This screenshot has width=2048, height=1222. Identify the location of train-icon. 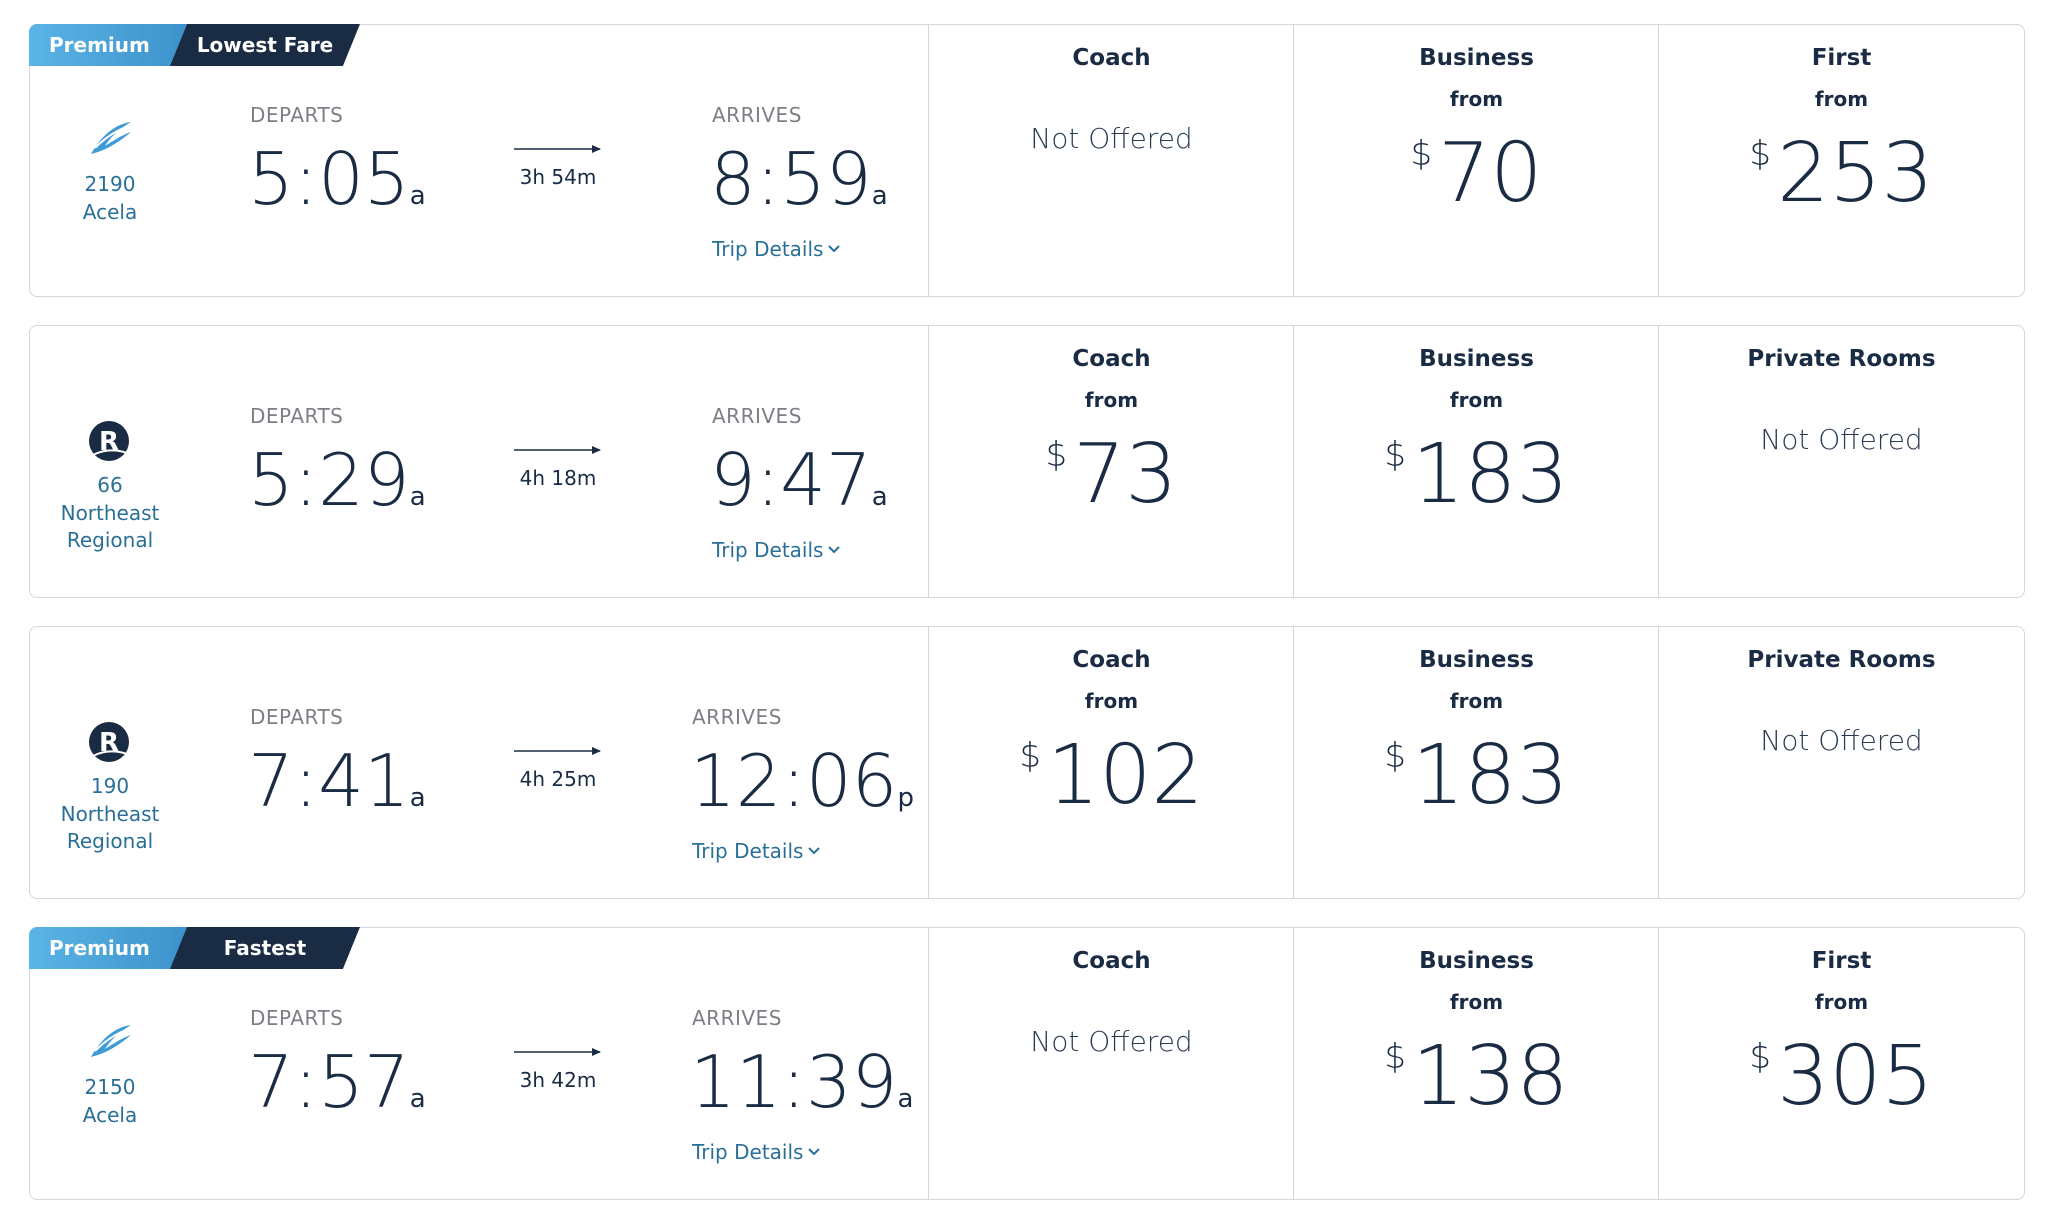
(110, 141).